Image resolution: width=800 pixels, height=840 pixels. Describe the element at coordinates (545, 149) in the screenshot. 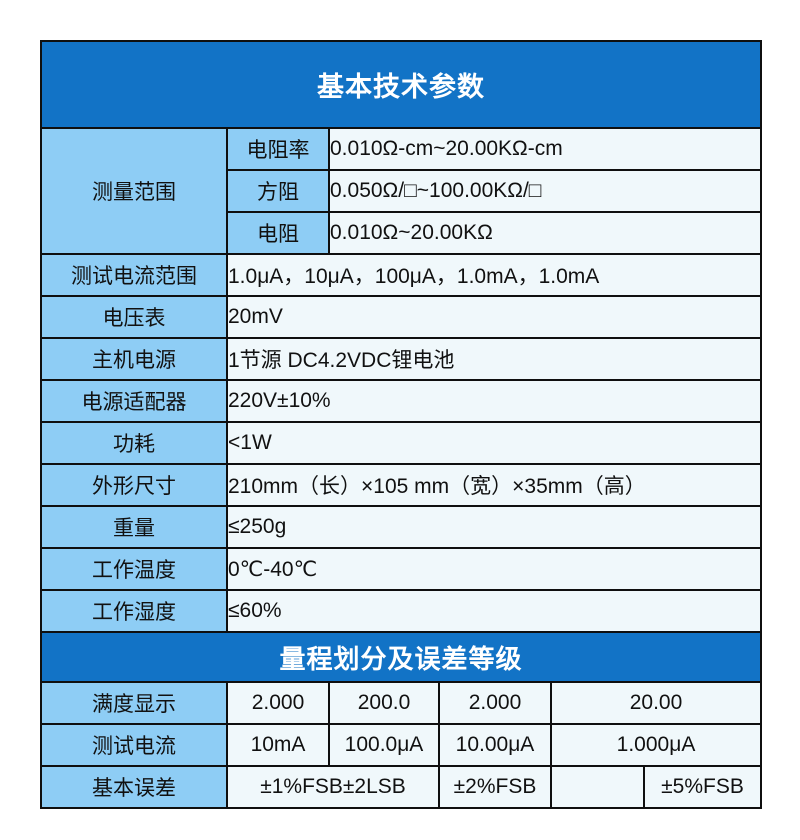

I see `value-resistivity-range: 0.010Ω-cm~20.00KΩ-cm` at that location.